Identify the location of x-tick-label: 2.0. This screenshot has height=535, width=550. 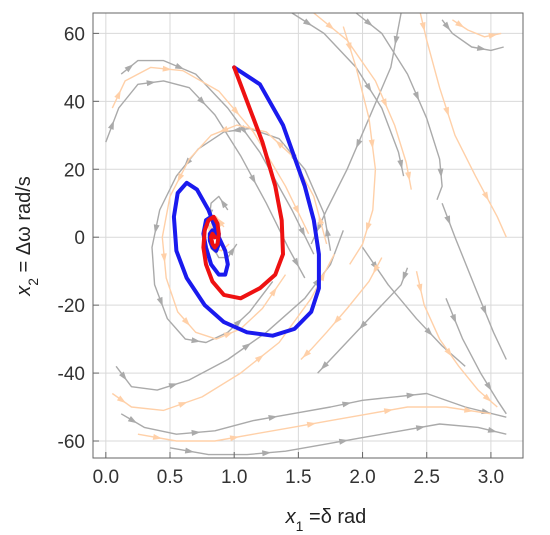
(362, 477).